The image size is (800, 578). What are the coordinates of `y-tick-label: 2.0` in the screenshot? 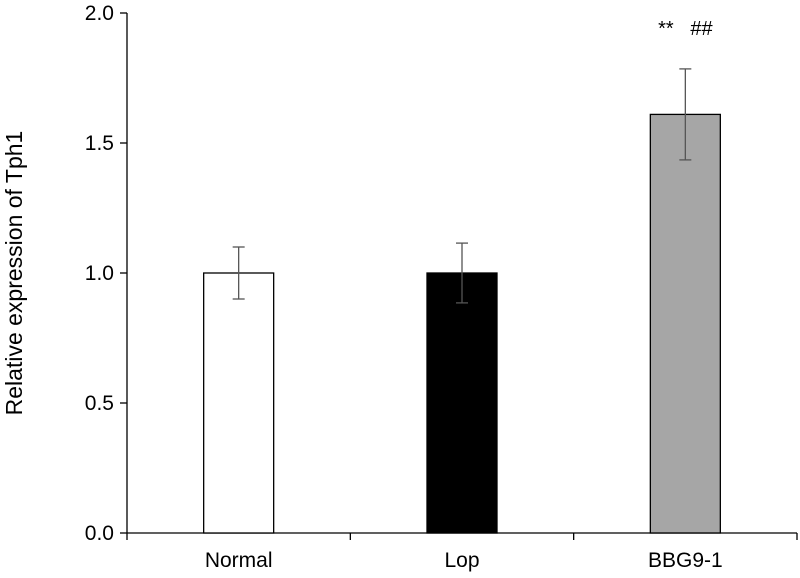 It's located at (99, 13).